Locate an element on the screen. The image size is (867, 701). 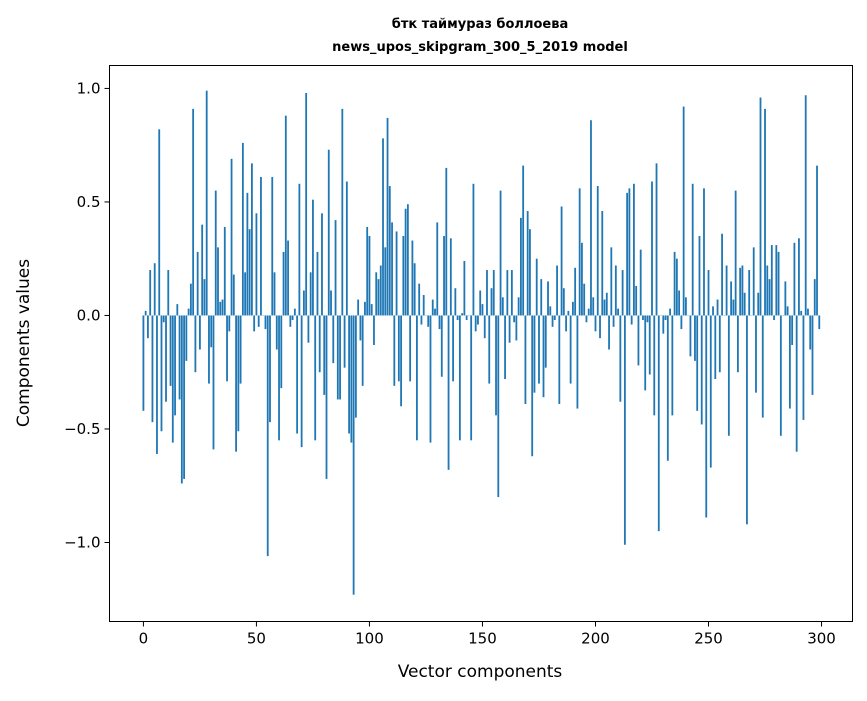
x-tick-label: 100 is located at coordinates (369, 639).